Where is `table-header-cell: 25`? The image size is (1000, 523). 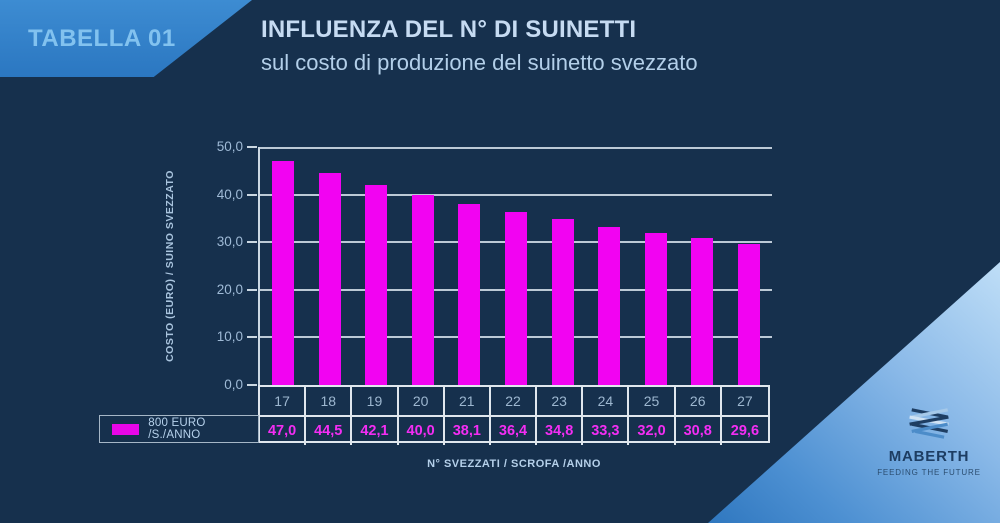 table-header-cell: 25 is located at coordinates (652, 402).